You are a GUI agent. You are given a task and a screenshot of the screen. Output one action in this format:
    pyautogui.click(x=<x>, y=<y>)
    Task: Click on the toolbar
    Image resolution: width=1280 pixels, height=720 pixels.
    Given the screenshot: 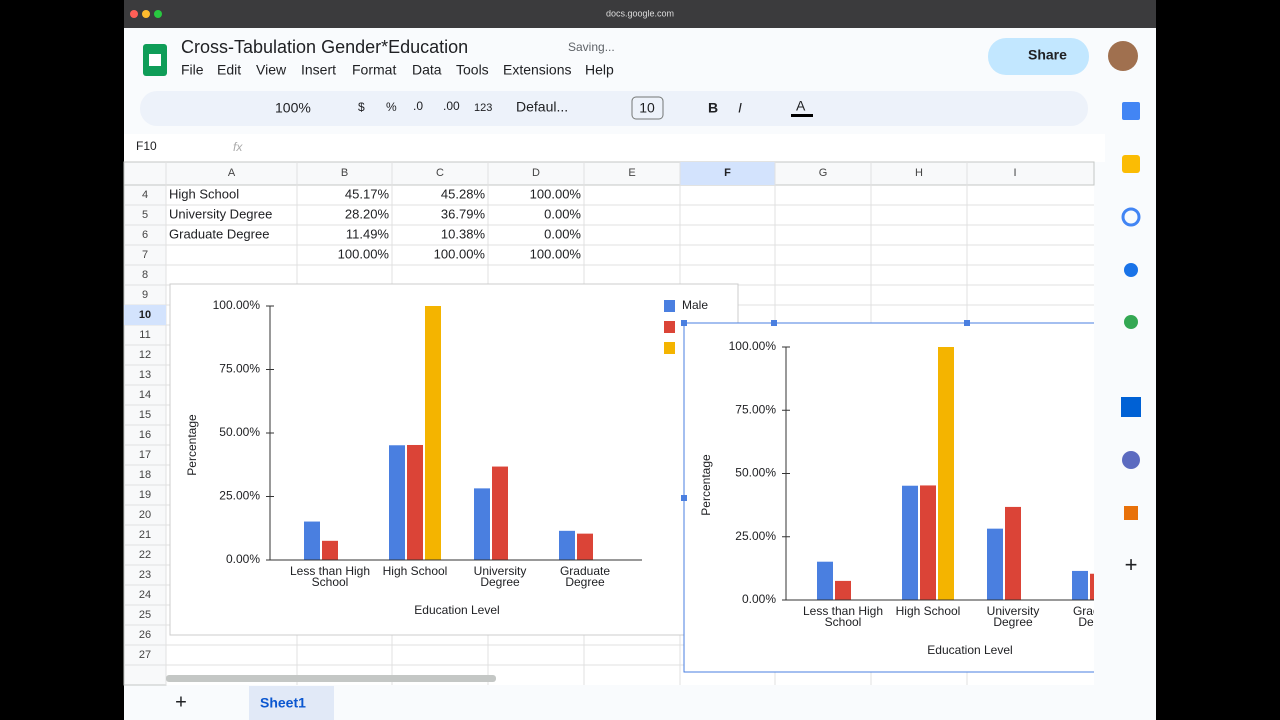 What is the action you would take?
    pyautogui.click(x=614, y=108)
    